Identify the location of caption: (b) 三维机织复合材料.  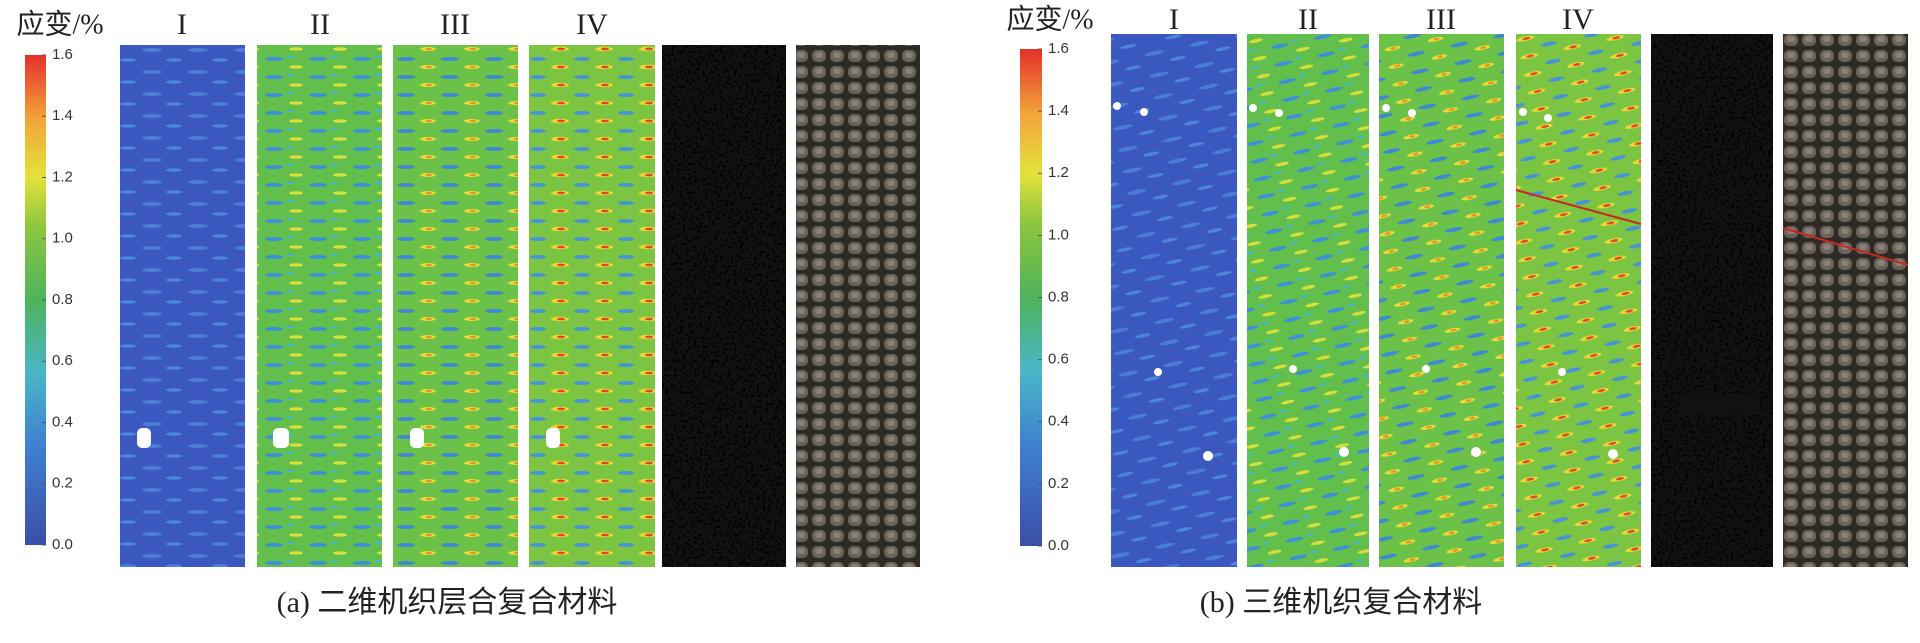
(1341, 602).